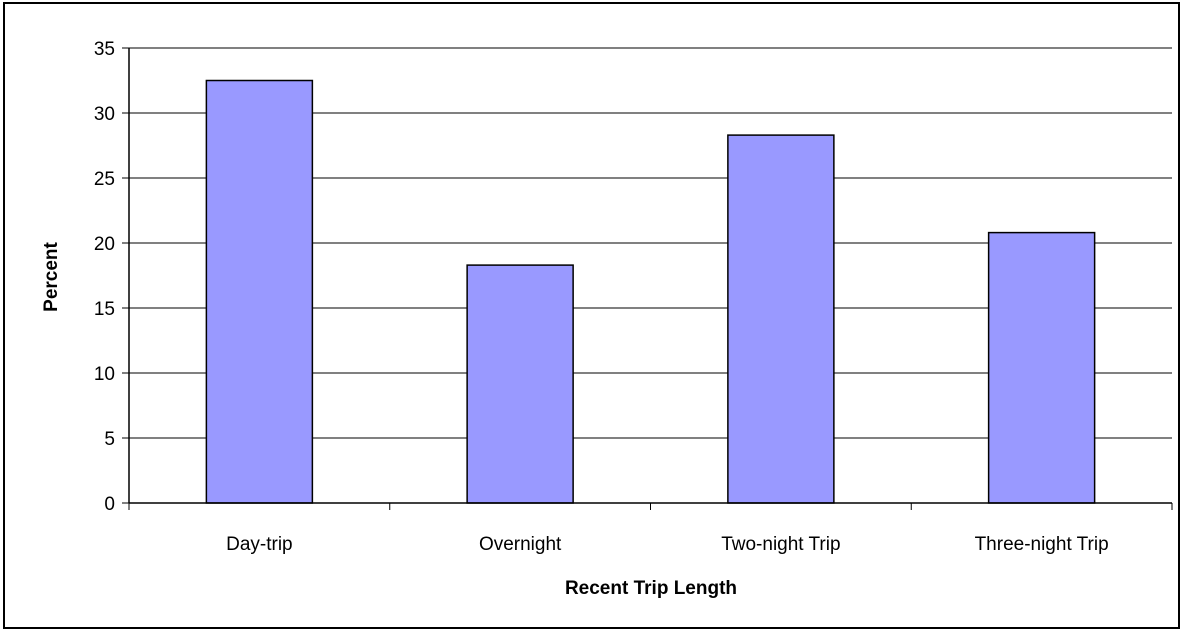 This screenshot has height=633, width=1185. What do you see at coordinates (109, 504) in the screenshot?
I see `y-tick-label: 0` at bounding box center [109, 504].